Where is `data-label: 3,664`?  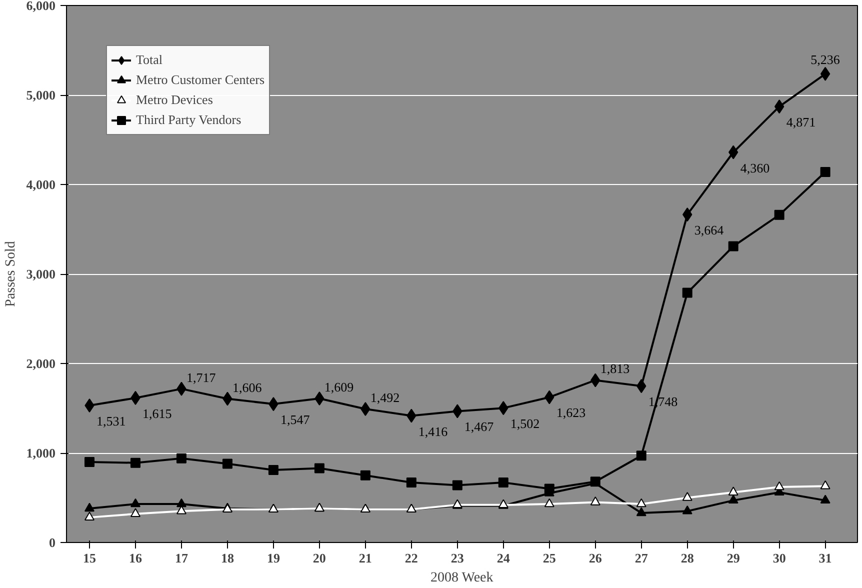
data-label: 3,664 is located at coordinates (709, 230).